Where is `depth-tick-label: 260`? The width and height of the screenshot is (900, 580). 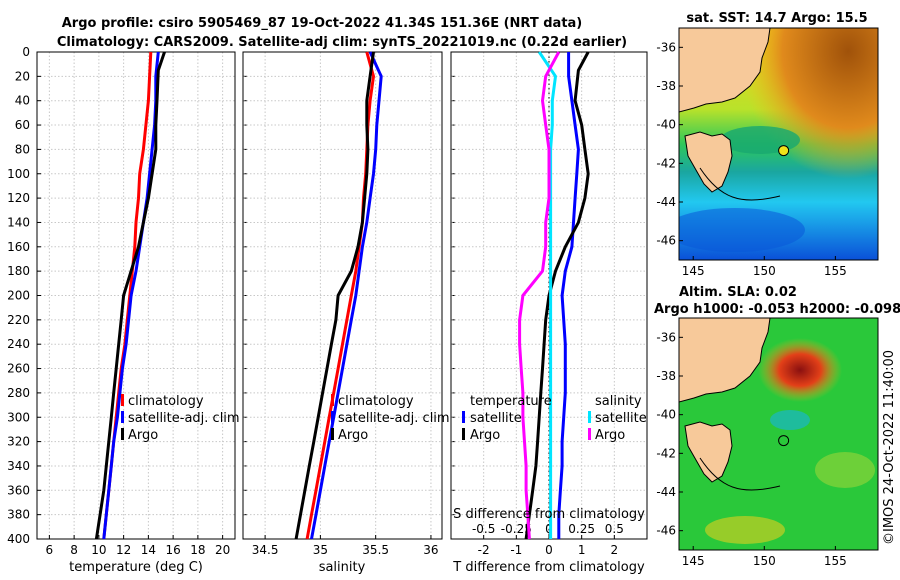 depth-tick-label: 260 is located at coordinates (18, 369).